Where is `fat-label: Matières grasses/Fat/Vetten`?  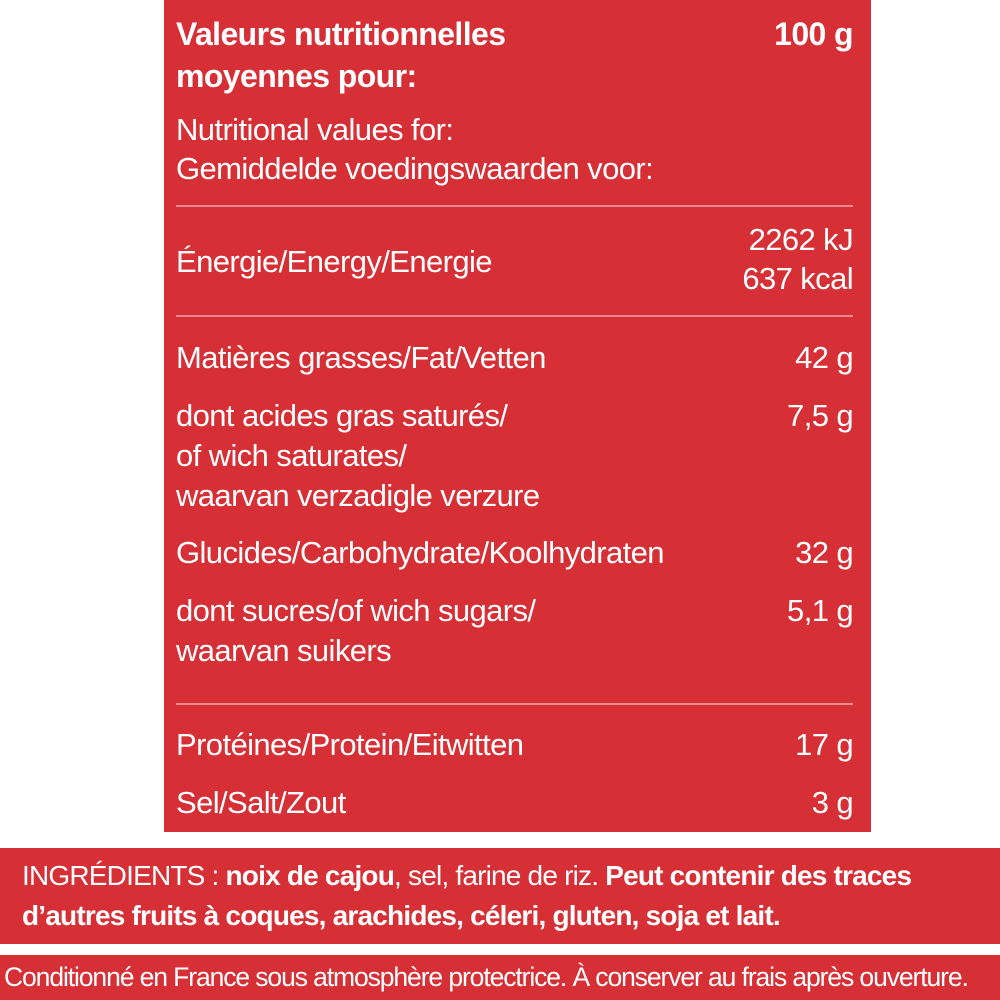 fat-label: Matières grasses/Fat/Vetten is located at coordinates (361, 357).